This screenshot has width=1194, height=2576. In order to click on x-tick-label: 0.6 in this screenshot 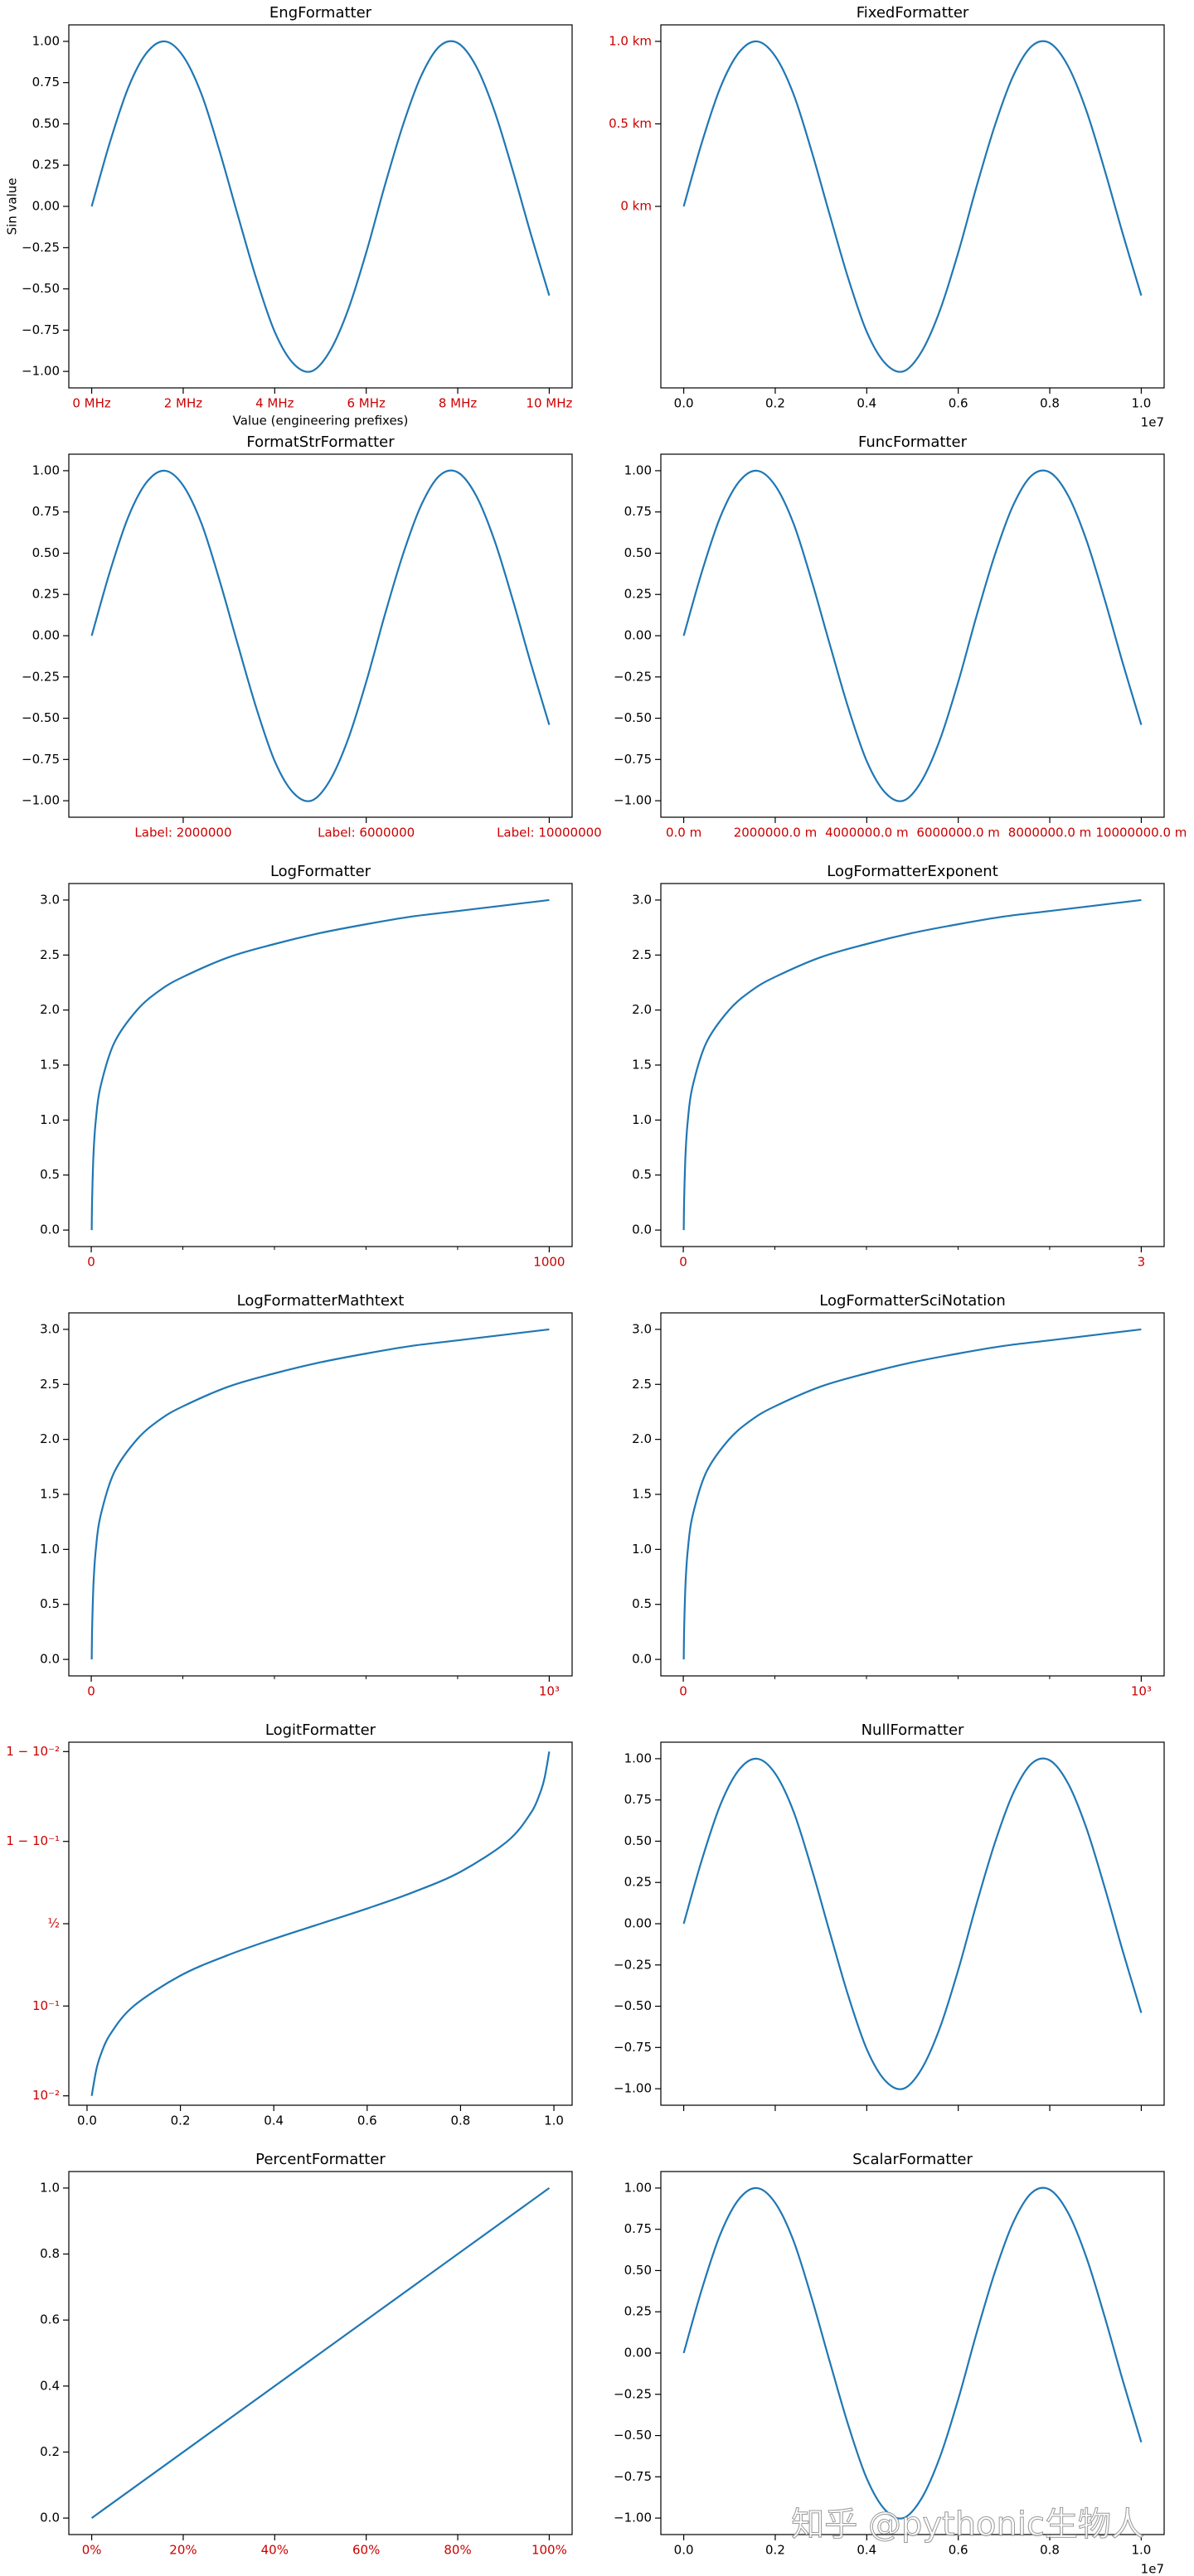, I will do `click(958, 2550)`.